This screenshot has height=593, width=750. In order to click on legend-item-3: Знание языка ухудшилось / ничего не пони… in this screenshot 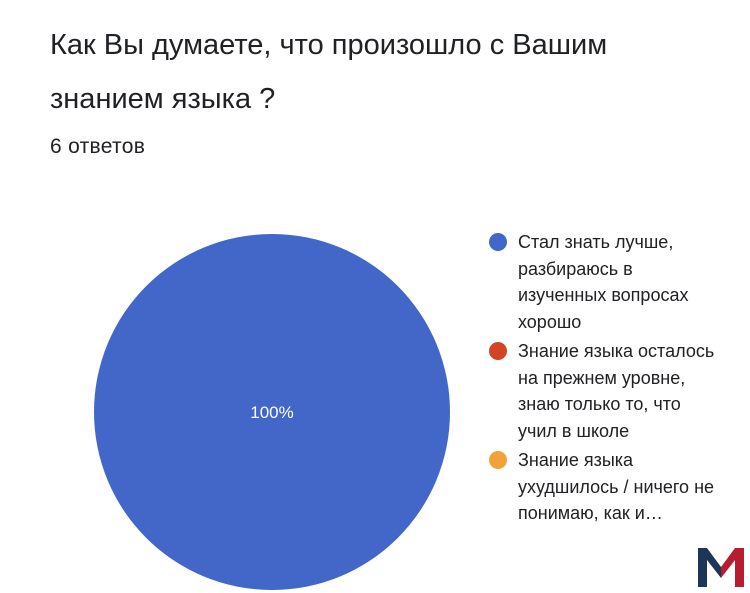, I will do `click(604, 487)`.